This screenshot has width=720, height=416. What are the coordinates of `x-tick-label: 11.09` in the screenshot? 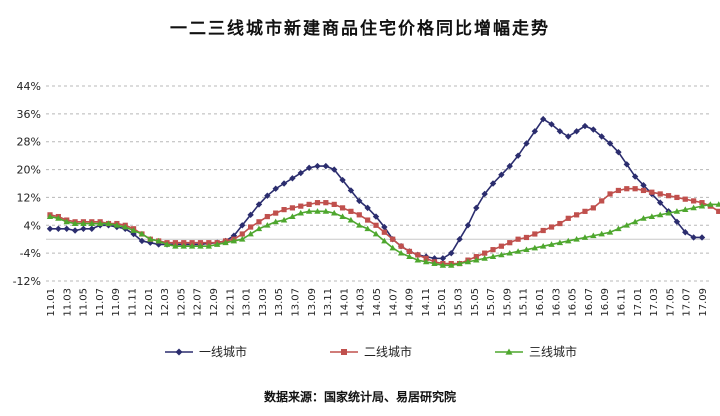 It's located at (116, 302).